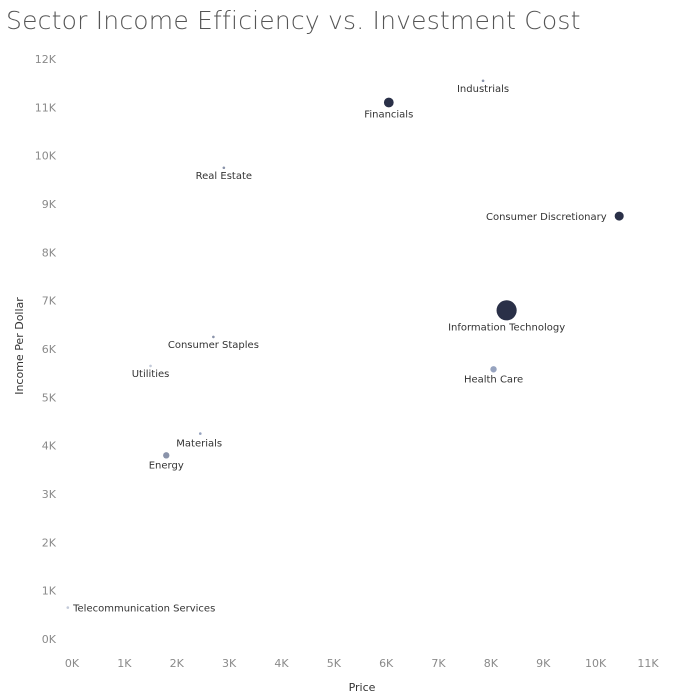 The height and width of the screenshot is (698, 692). Describe the element at coordinates (46, 59) in the screenshot. I see `y-tick-label: 12K` at that location.